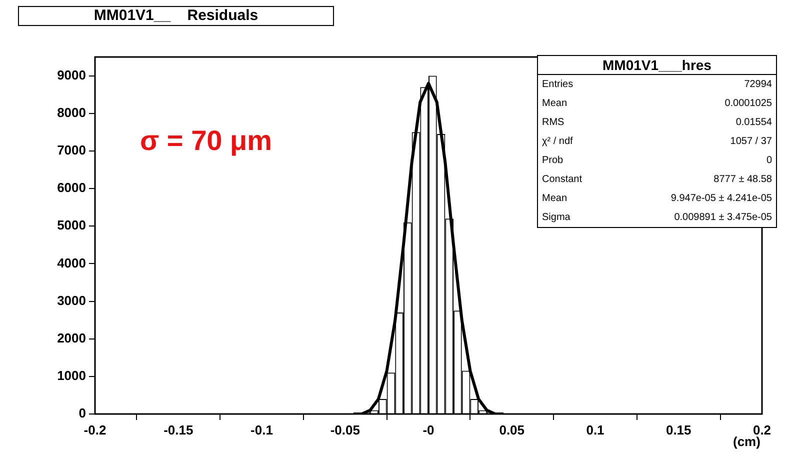  What do you see at coordinates (512, 430) in the screenshot?
I see `x-tick-label: 0.05` at bounding box center [512, 430].